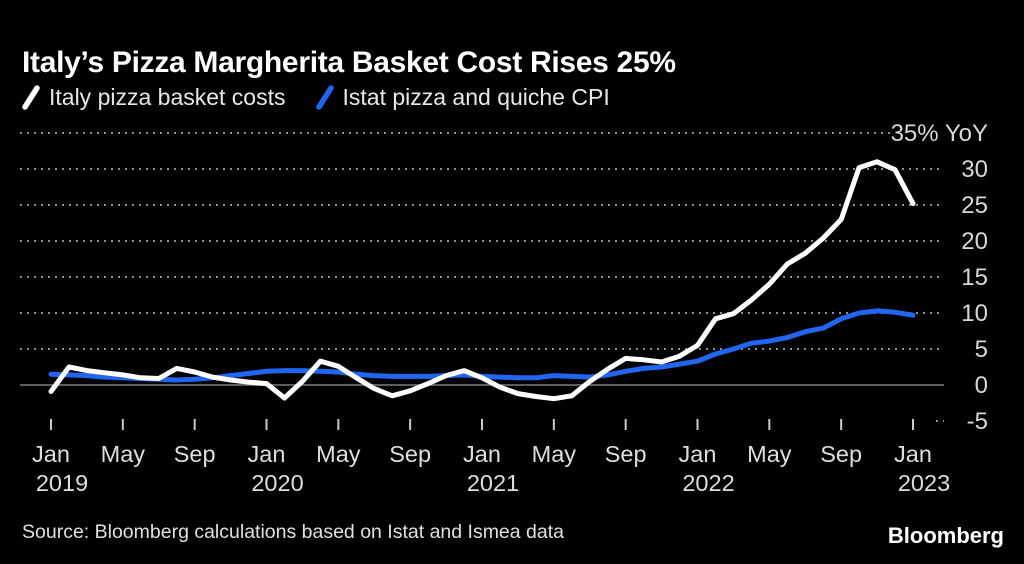  I want to click on y-axis-labels: 35% YoY 30 25 20 15 10 5 0 -5, so click(939, 277).